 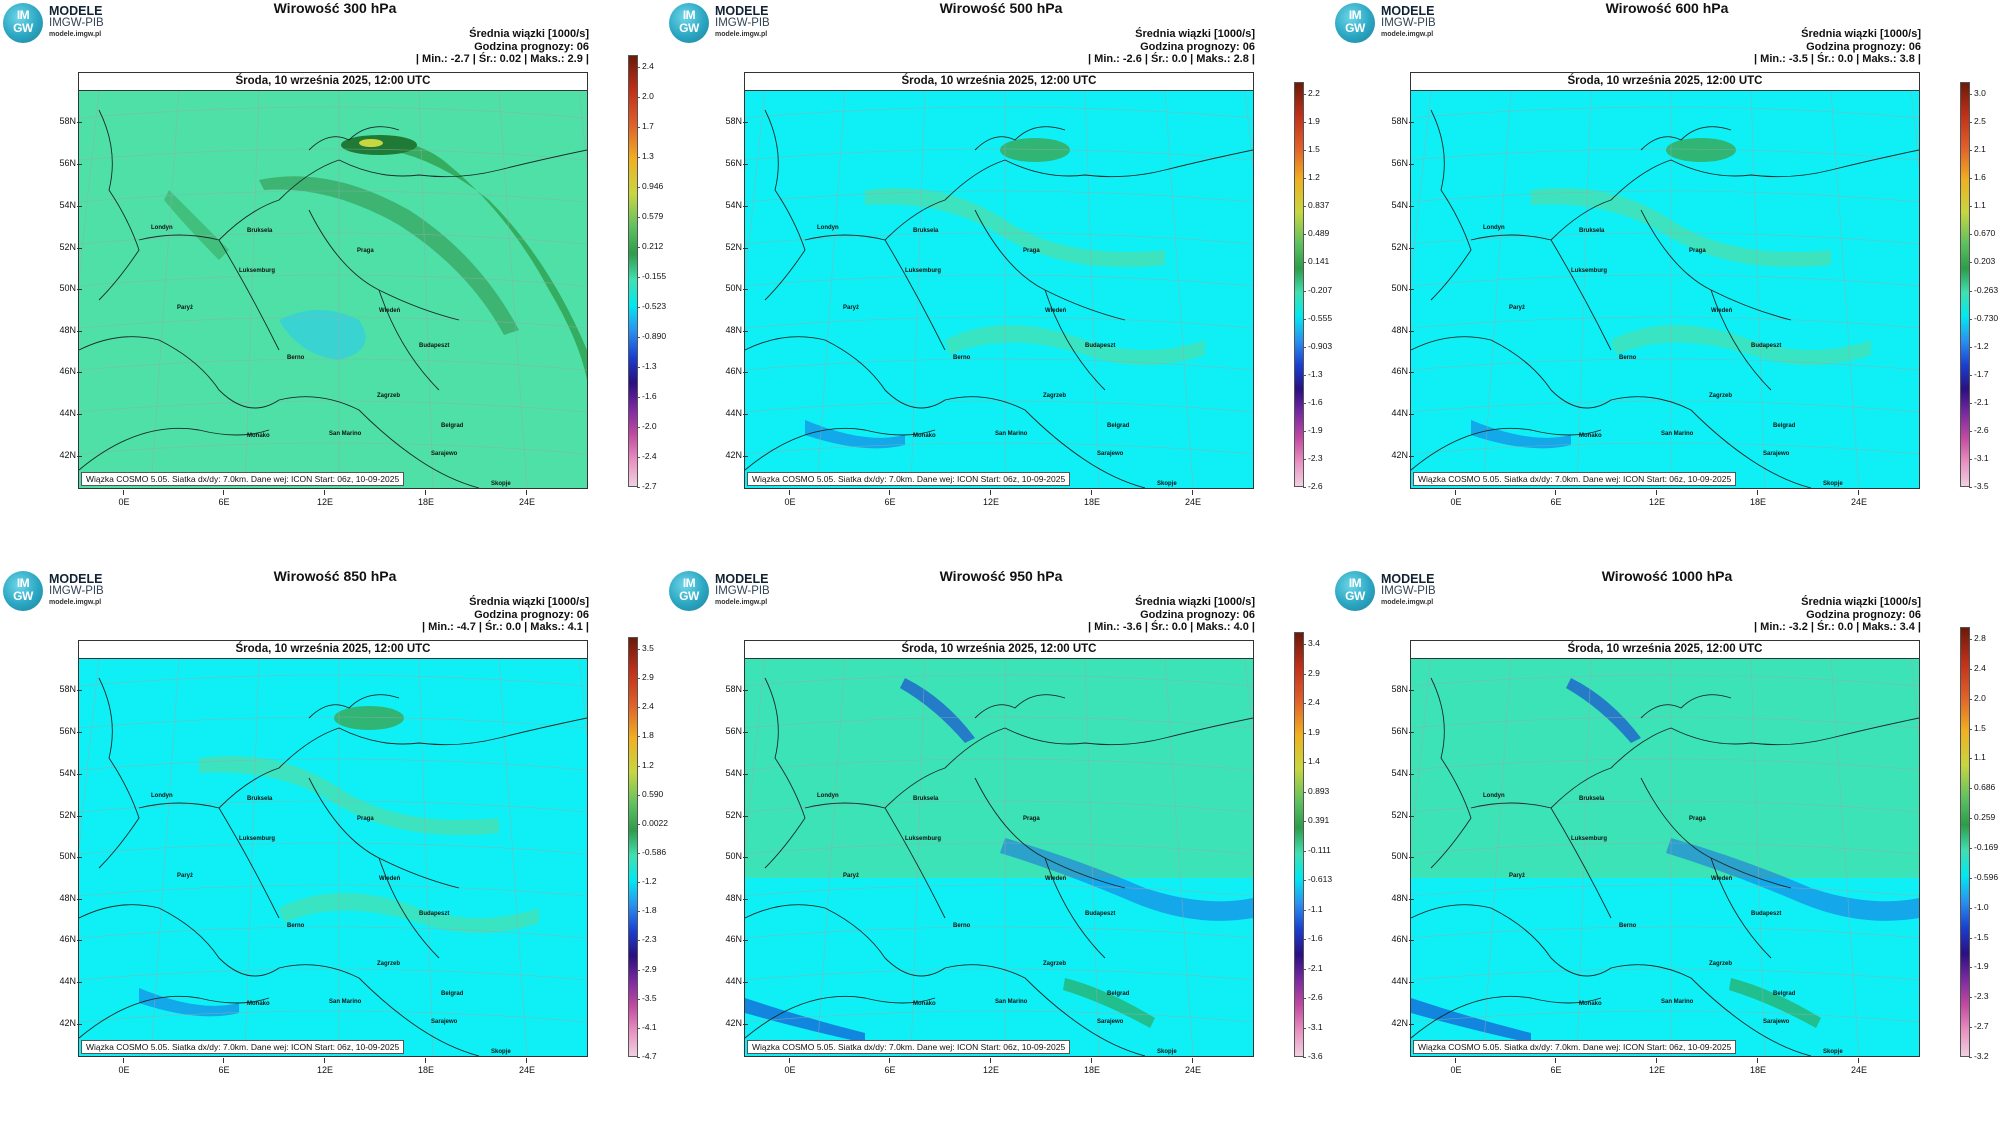 What do you see at coordinates (1398, 288) in the screenshot?
I see `latitude-label: 50N` at bounding box center [1398, 288].